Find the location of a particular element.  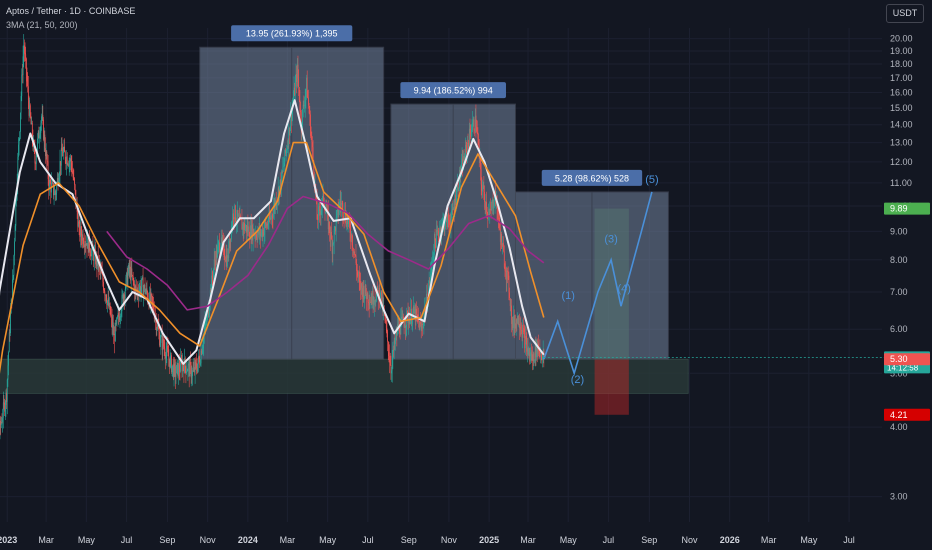

time-axis-label: Jul is located at coordinates (368, 540).